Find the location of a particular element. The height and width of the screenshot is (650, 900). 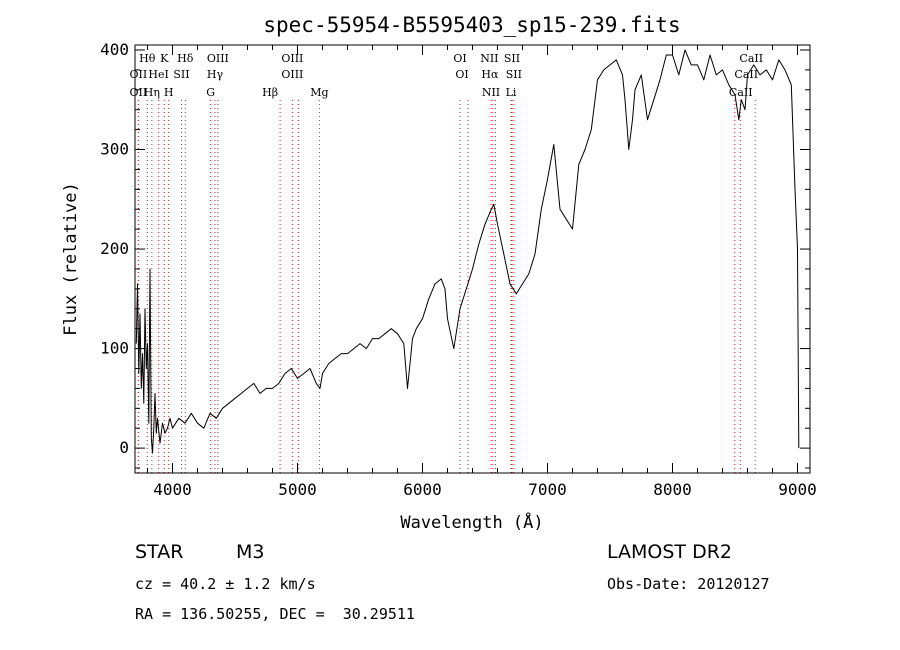

marker-label-Heta: Hη is located at coordinates (152, 92).